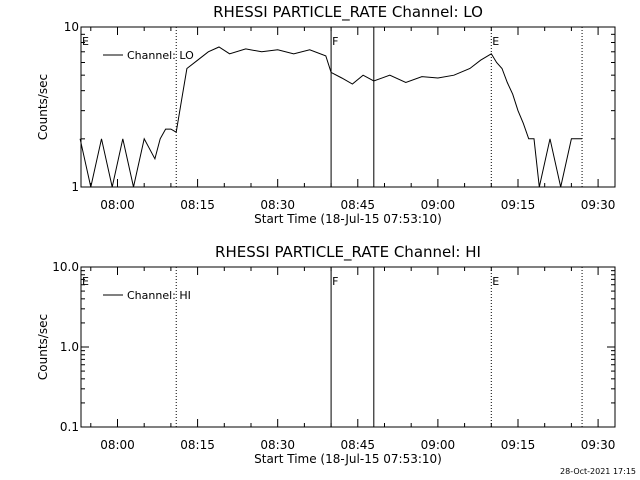 The height and width of the screenshot is (480, 640). What do you see at coordinates (348, 252) in the screenshot?
I see `chart-title: RHESSI PARTICLE_RATE Channel: HI` at bounding box center [348, 252].